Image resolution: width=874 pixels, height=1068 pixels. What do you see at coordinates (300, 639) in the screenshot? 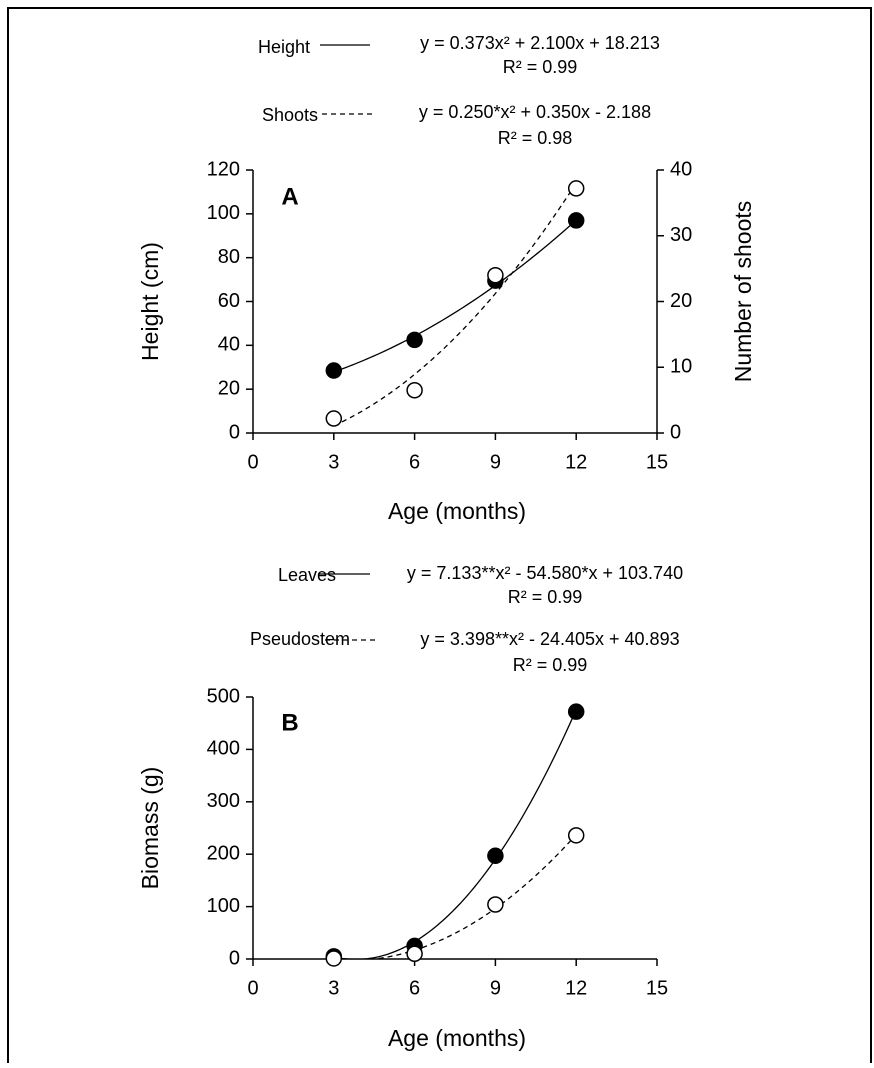
I see `legend-label: Pseudostem` at bounding box center [300, 639].